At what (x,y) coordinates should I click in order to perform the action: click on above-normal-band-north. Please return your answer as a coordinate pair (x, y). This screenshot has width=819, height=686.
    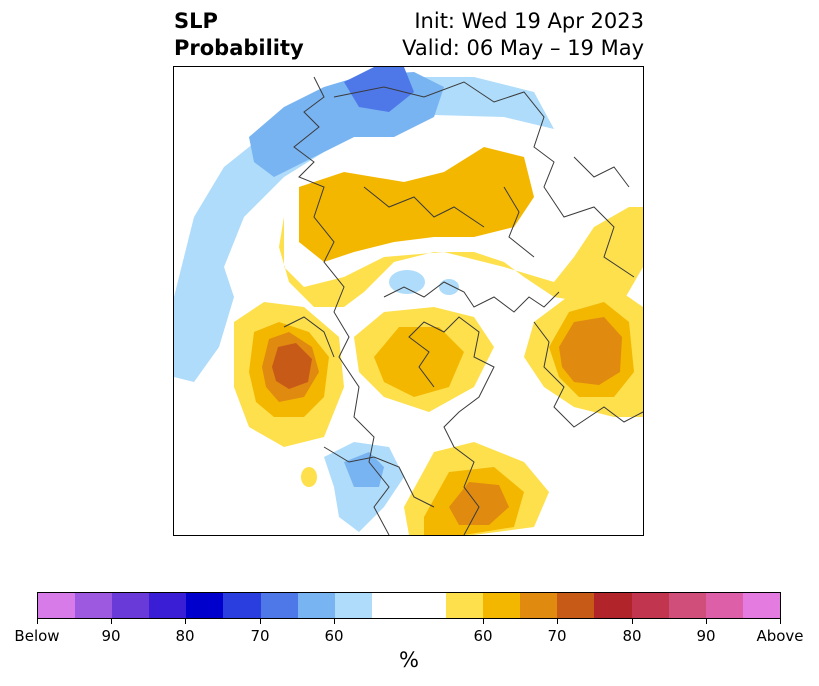
    Looking at the image, I should click on (461, 262).